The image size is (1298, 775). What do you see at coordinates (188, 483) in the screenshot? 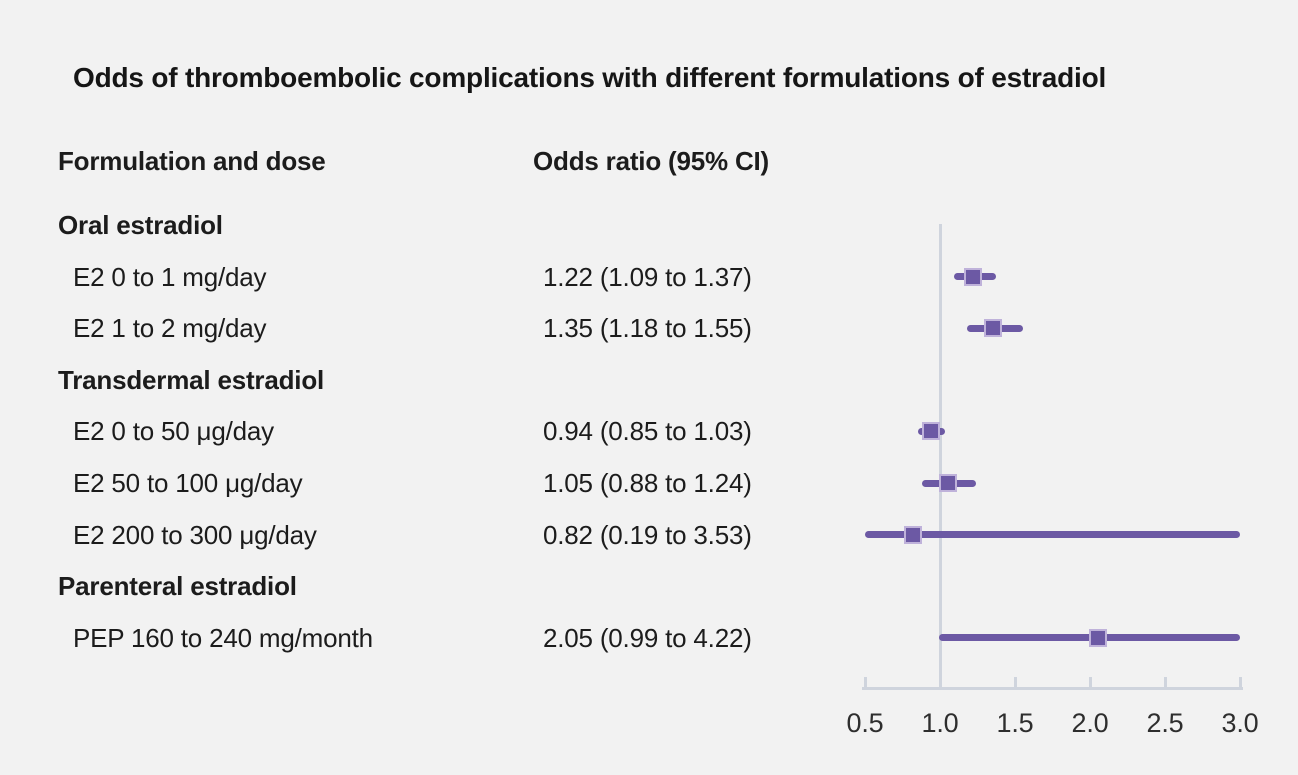
I see `item-label: E2 50 to 100 μg/day` at bounding box center [188, 483].